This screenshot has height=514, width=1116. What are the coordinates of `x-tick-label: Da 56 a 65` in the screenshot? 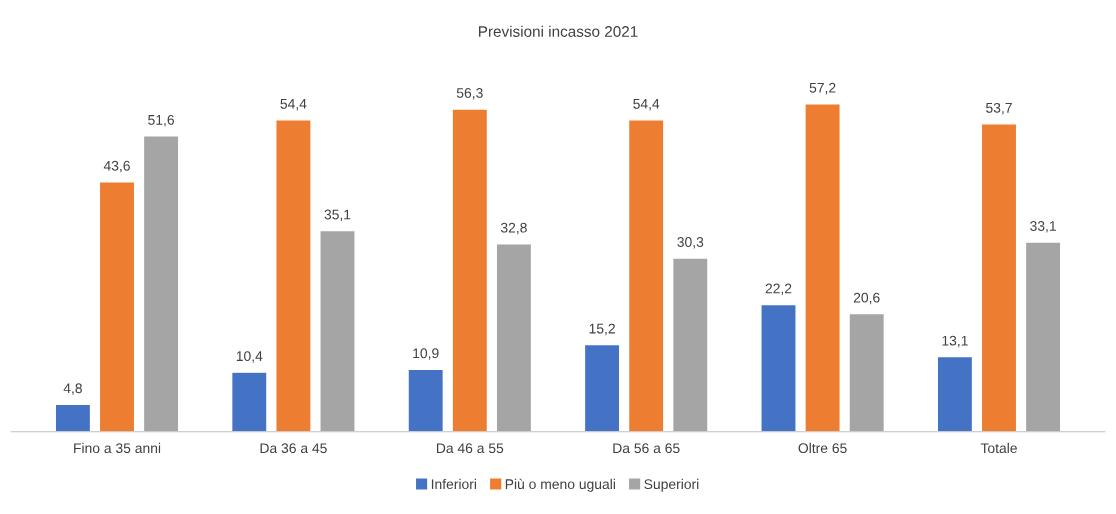 It's located at (646, 448).